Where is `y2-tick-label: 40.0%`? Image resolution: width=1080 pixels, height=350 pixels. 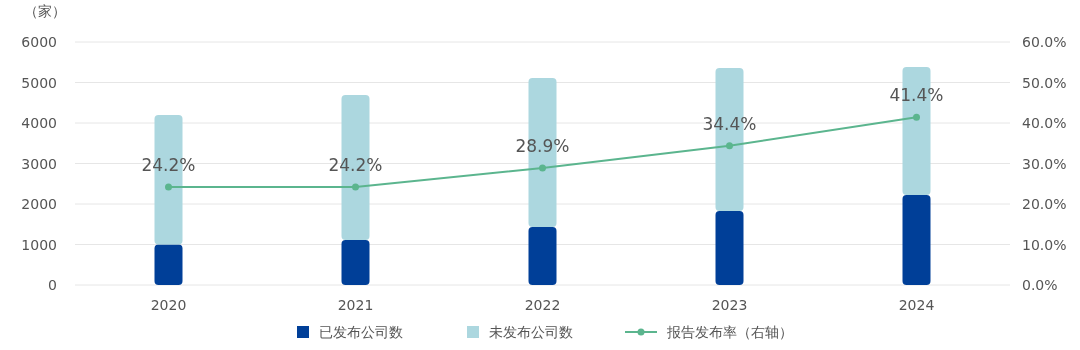
y2-tick-label: 40.0% is located at coordinates (1044, 123).